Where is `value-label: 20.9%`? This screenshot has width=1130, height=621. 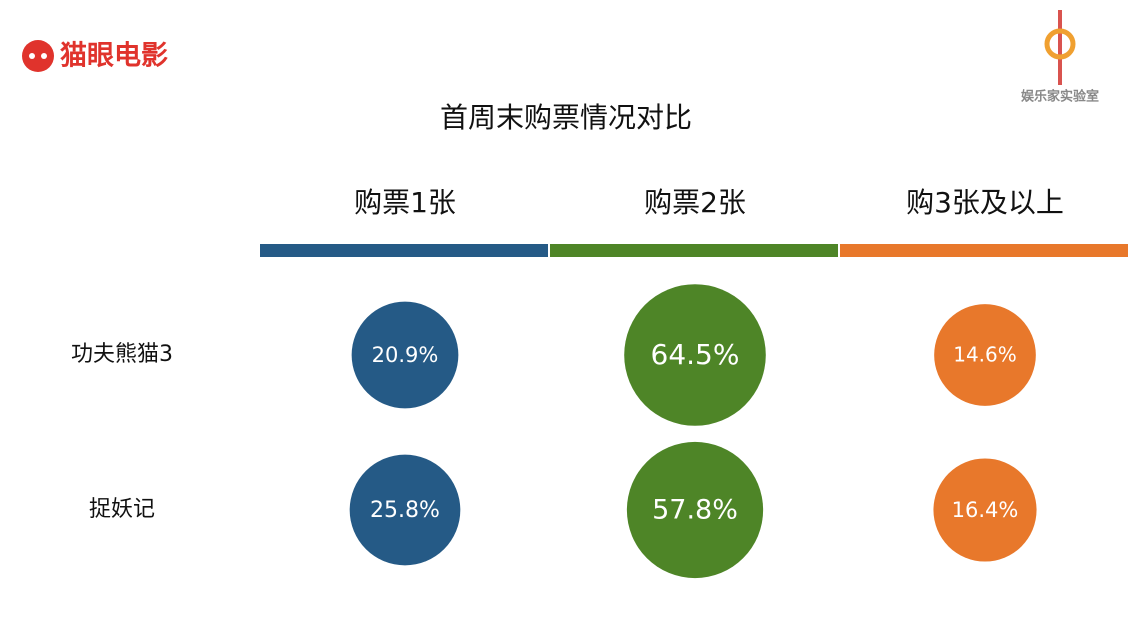 value-label: 20.9% is located at coordinates (405, 355).